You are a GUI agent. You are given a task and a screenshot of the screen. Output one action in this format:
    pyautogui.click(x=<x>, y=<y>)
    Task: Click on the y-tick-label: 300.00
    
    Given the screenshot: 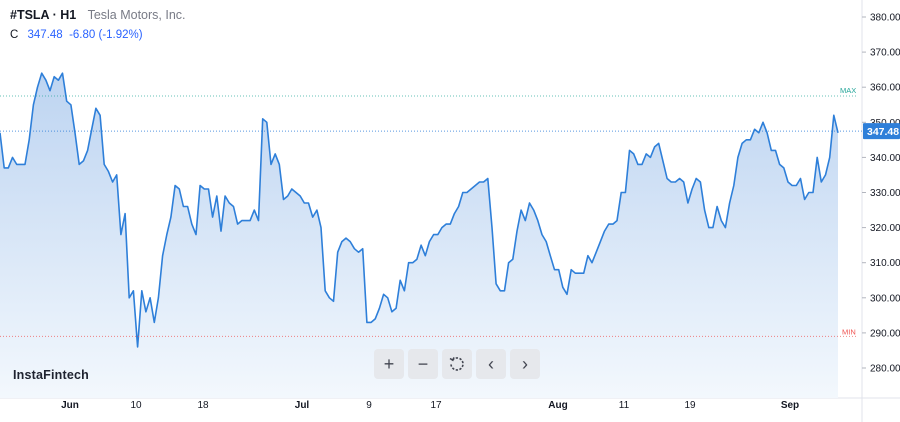 What is the action you would take?
    pyautogui.click(x=885, y=298)
    